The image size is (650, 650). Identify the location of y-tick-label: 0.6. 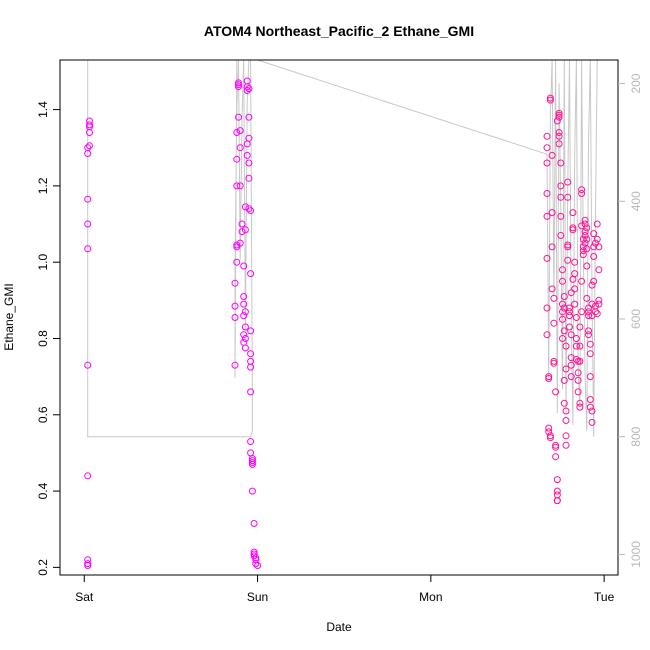
(43, 414).